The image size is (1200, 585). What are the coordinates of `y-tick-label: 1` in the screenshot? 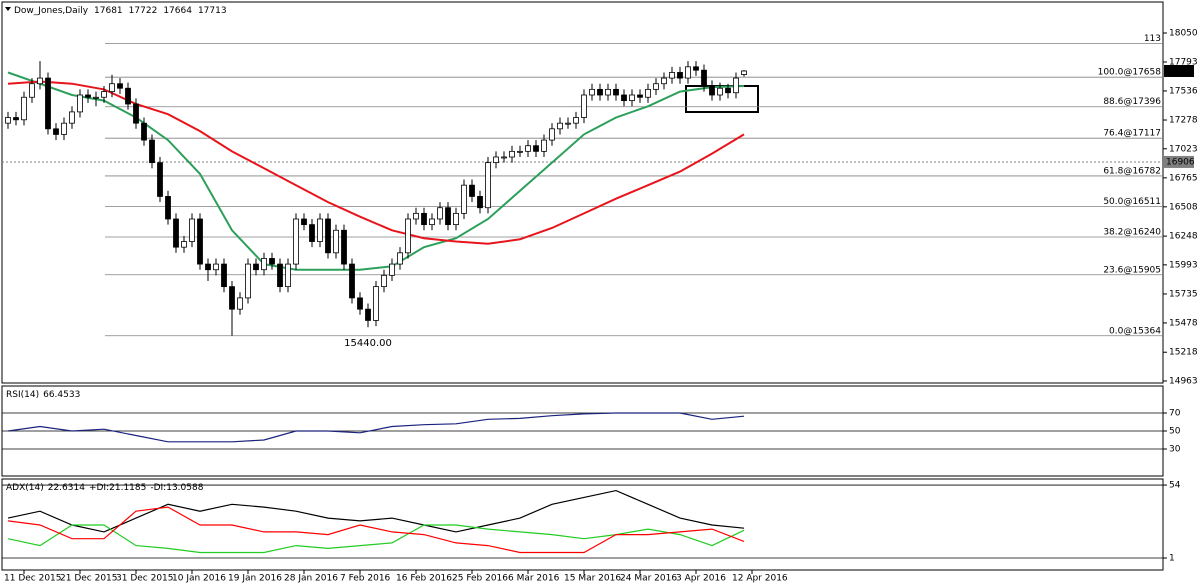 It's located at (1172, 559).